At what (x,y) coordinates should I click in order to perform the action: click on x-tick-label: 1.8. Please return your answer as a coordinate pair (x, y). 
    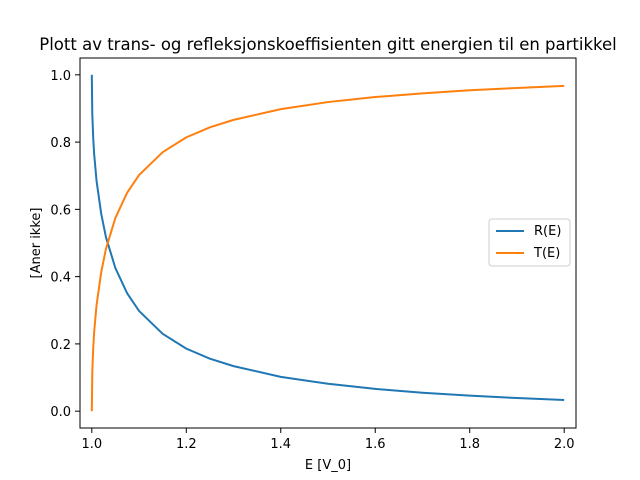
    Looking at the image, I should click on (469, 444).